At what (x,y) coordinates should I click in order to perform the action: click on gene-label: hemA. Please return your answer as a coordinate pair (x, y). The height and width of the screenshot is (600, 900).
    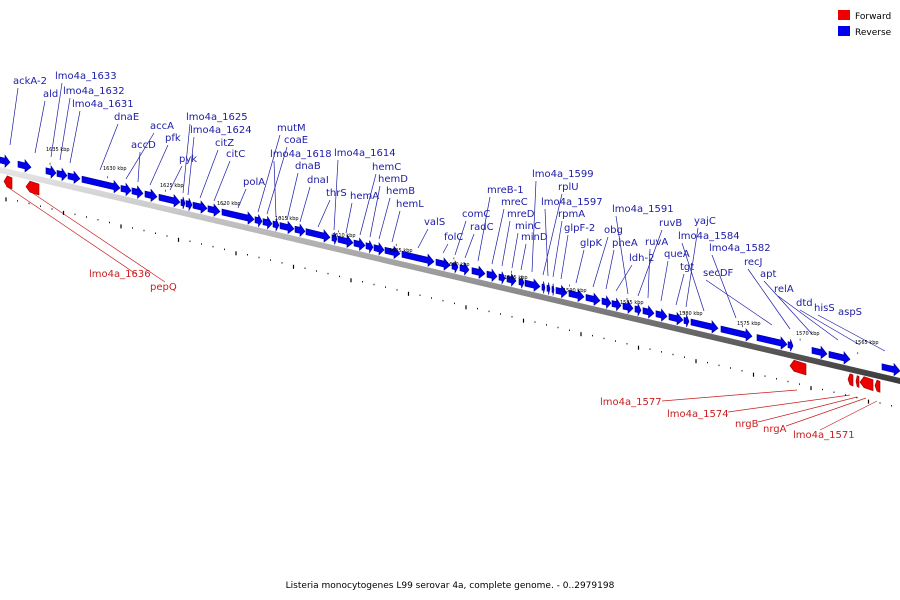
    Looking at the image, I should click on (364, 196).